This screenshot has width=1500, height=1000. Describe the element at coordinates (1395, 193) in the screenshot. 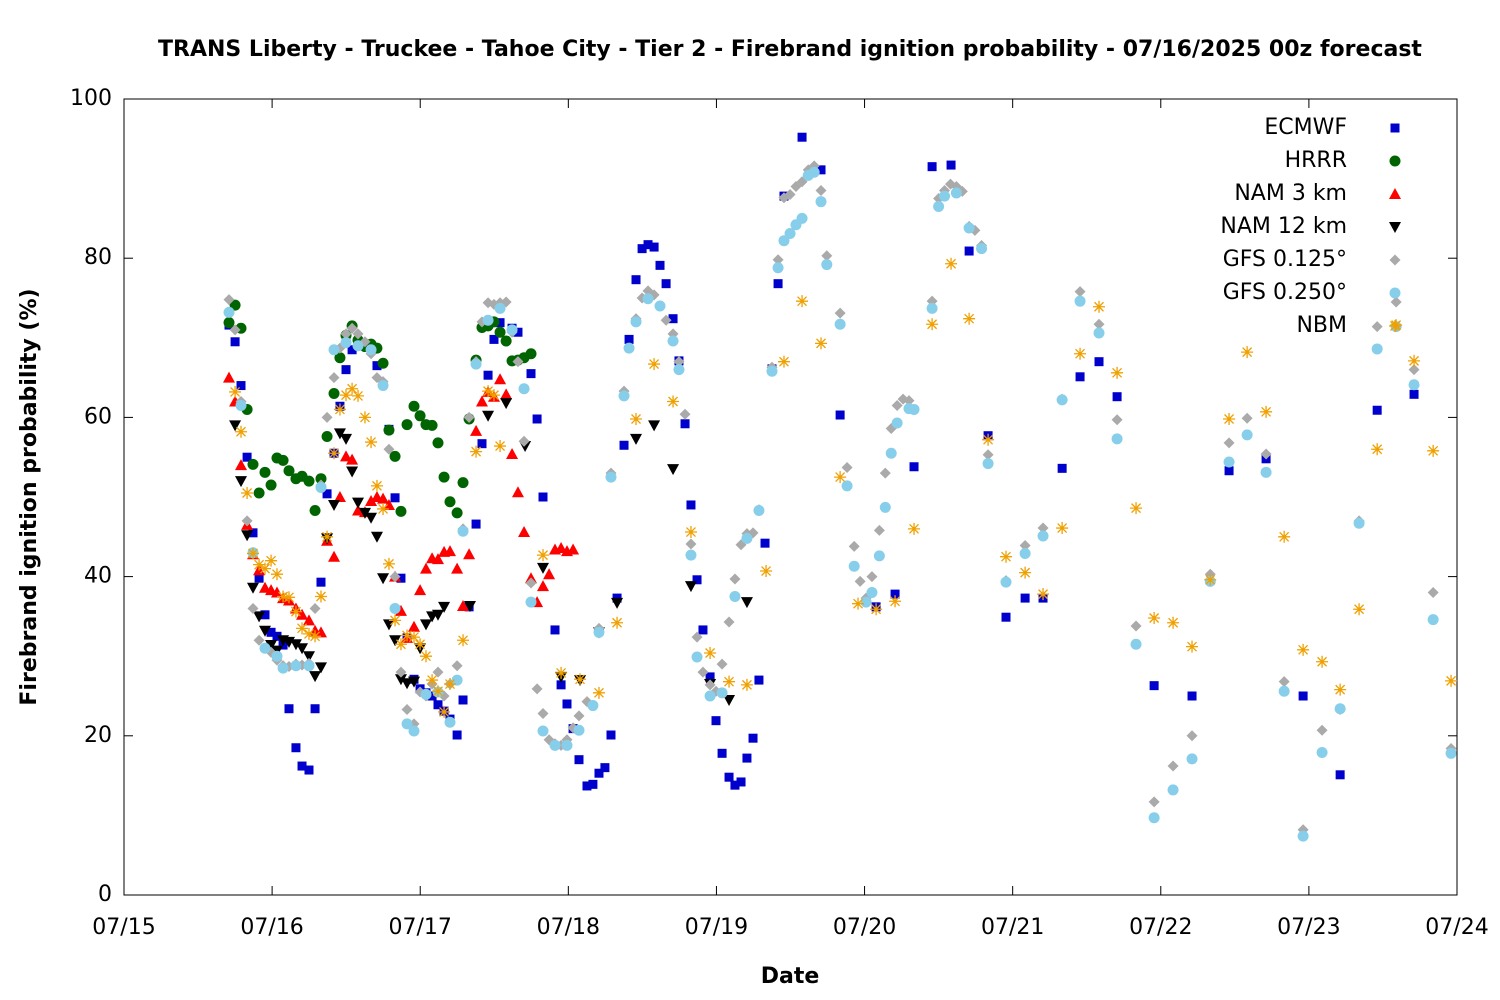

I see `legend-marker` at that location.